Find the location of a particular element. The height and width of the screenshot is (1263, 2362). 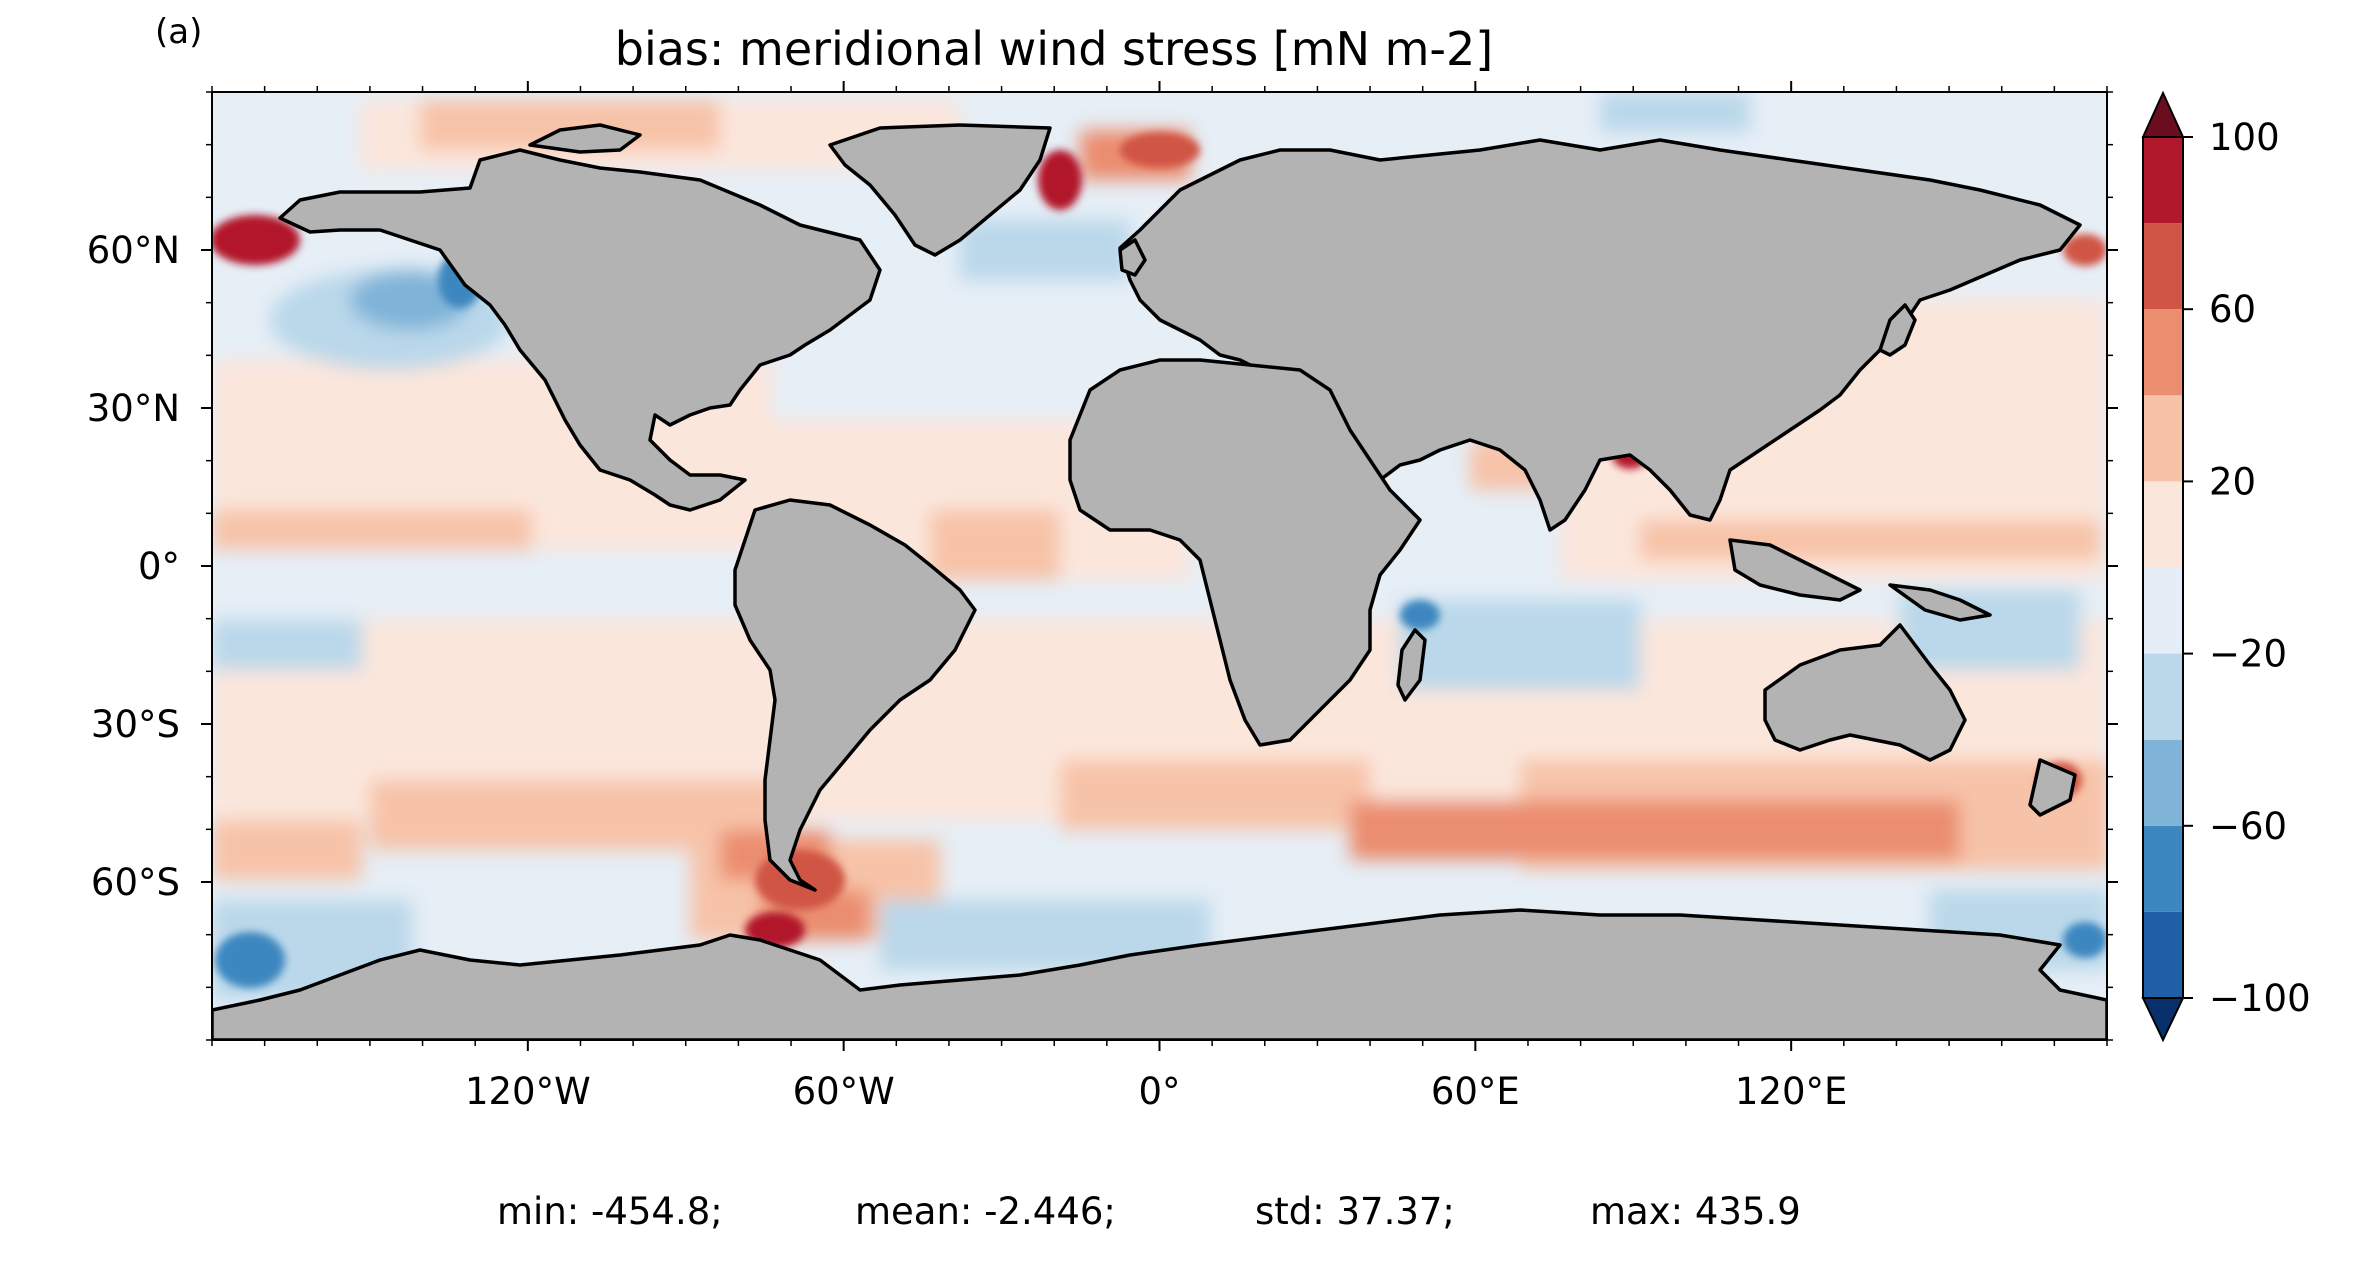

land-new-guinea is located at coordinates (1940, 602).